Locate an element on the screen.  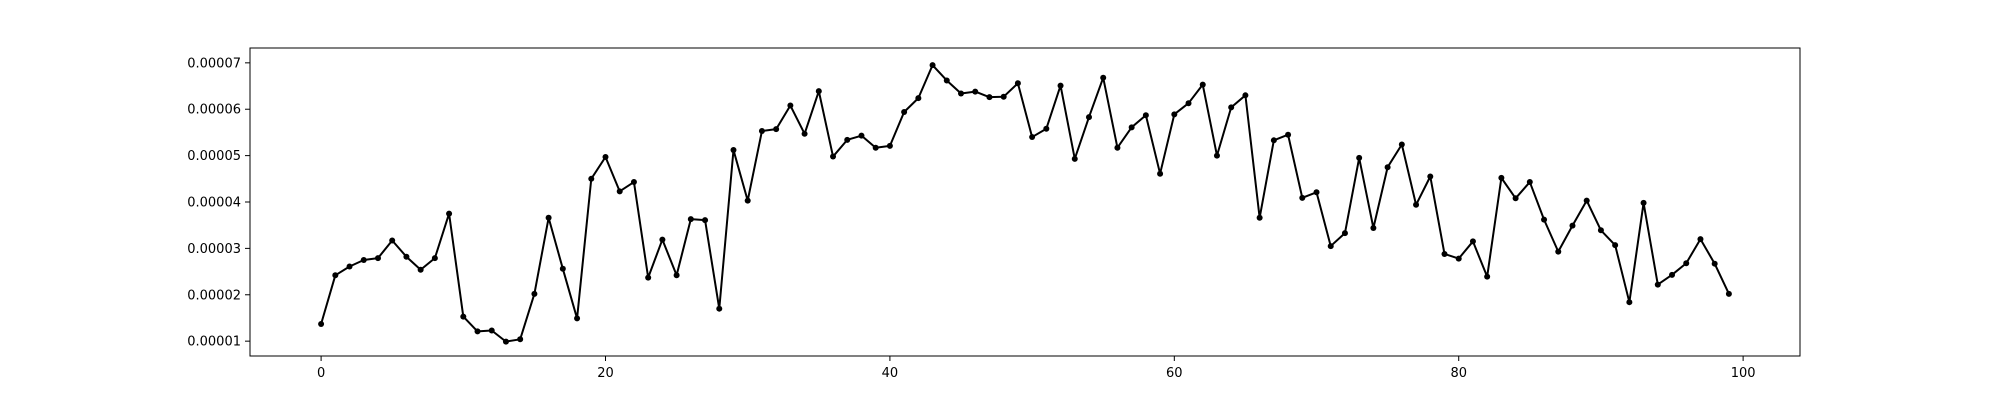
y-tick-label: 0.00005 is located at coordinates (214, 156).